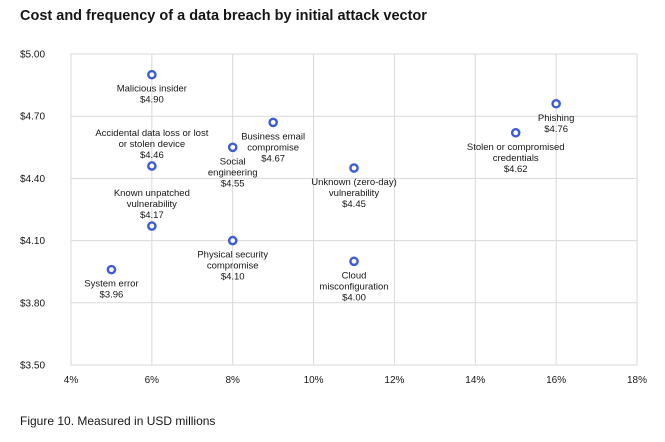  I want to click on point-category-label: Unknown (zero-day), so click(354, 182).